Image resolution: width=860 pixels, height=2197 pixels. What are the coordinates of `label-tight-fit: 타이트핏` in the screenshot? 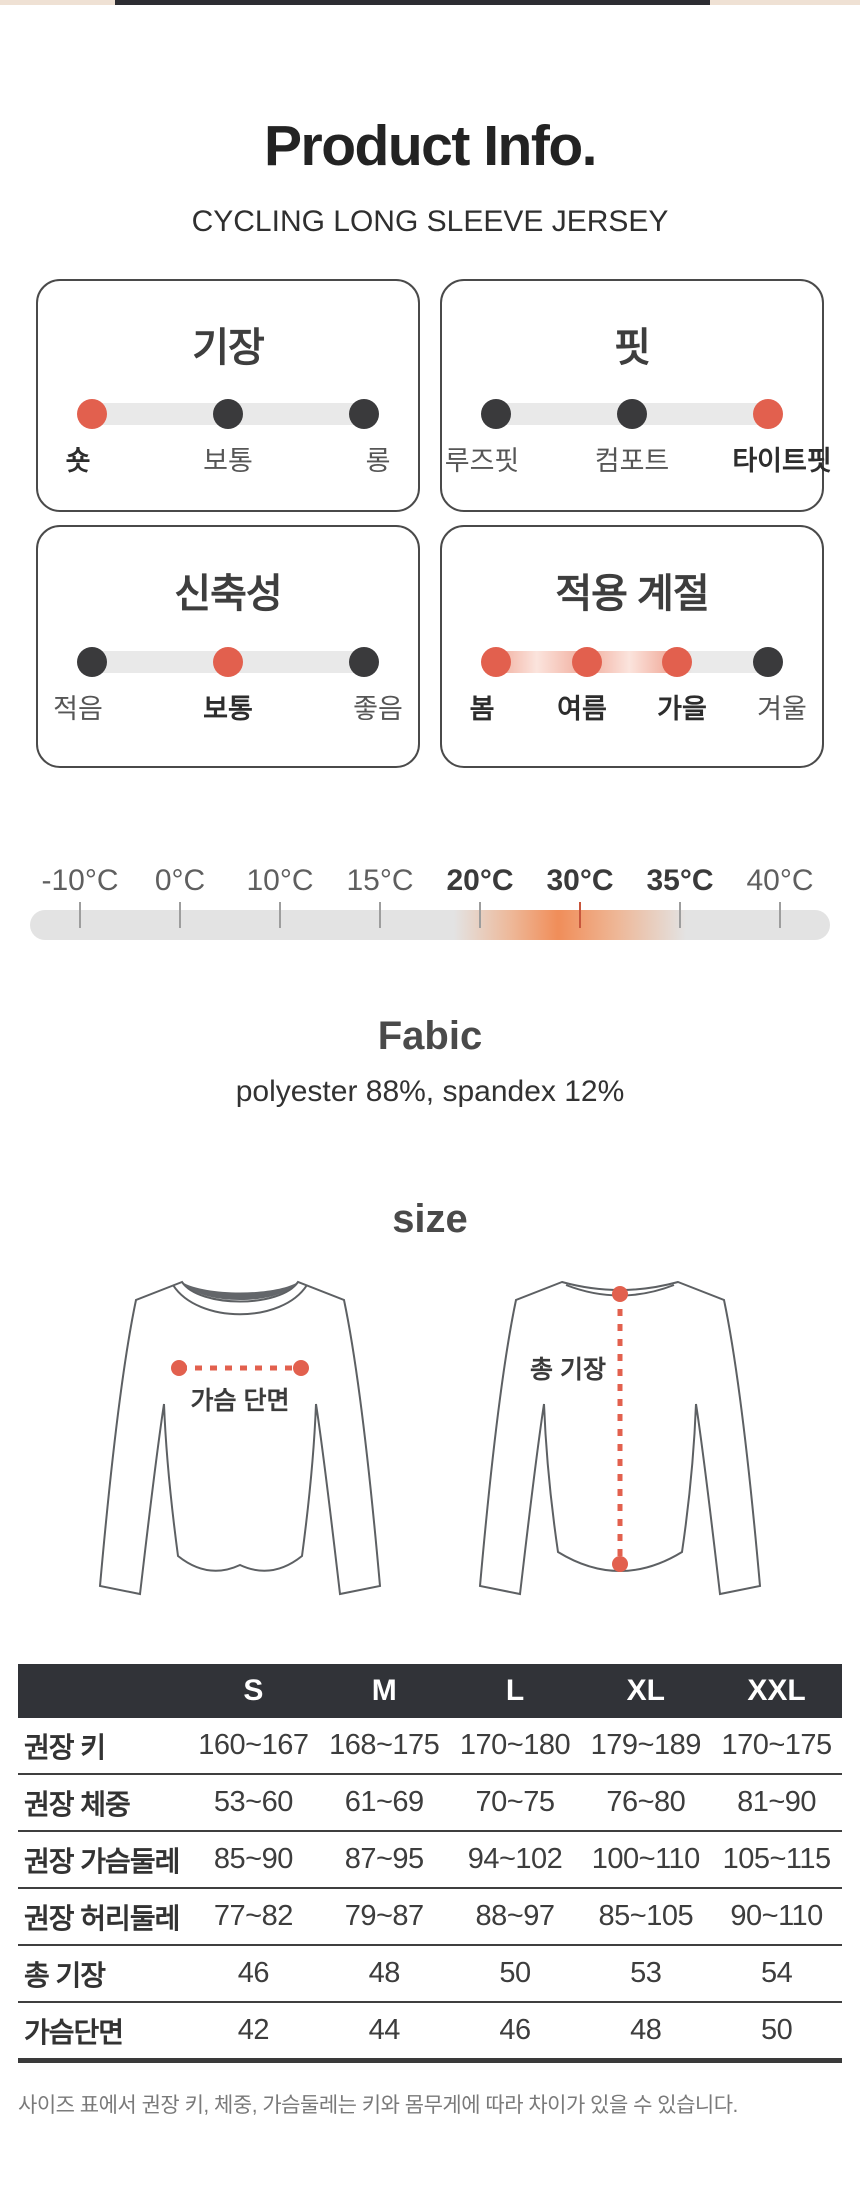 It's located at (782, 461).